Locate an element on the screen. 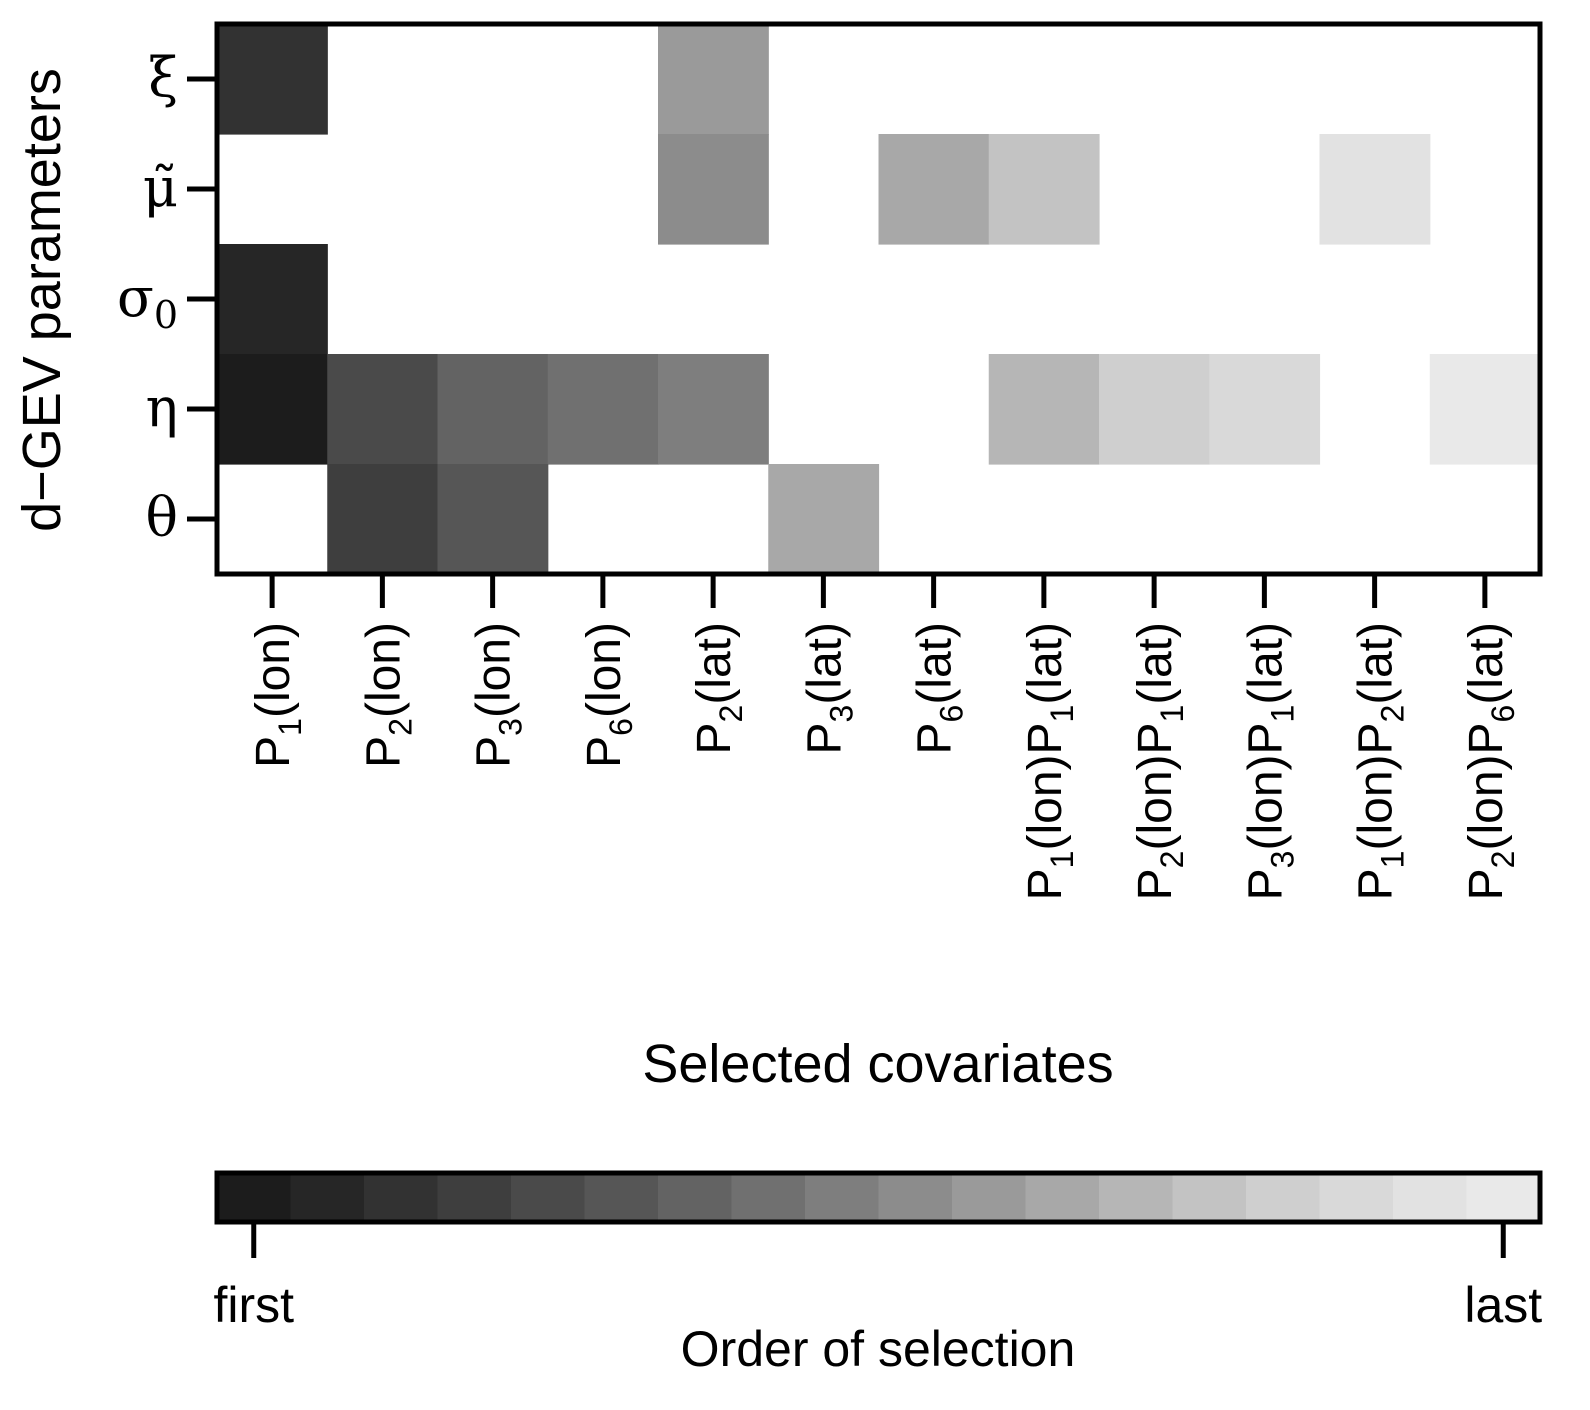 This screenshot has width=1590, height=1410. x-tick-label: P3(lat) is located at coordinates (828, 688).